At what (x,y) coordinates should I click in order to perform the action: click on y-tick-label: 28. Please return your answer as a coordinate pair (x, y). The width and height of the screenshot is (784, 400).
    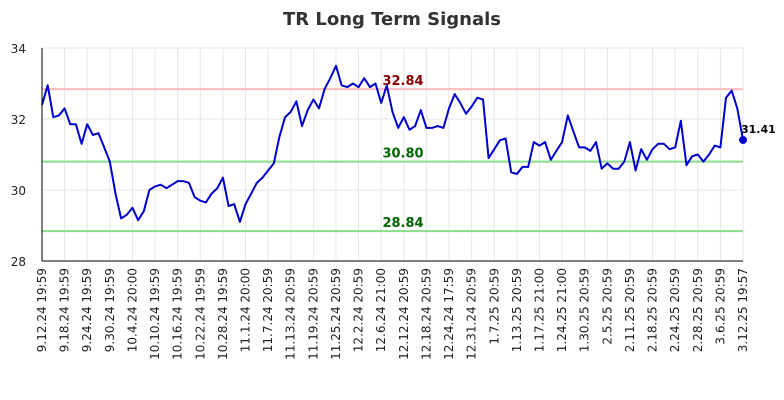
    Looking at the image, I should click on (18, 262).